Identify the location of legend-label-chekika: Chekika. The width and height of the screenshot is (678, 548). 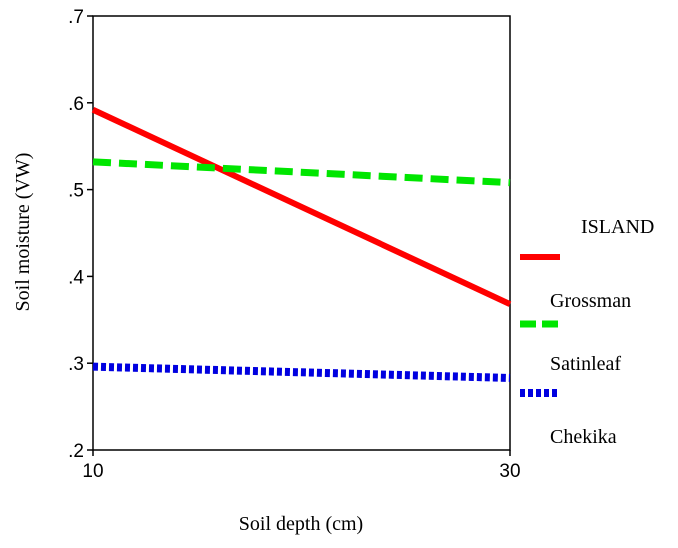
(583, 437).